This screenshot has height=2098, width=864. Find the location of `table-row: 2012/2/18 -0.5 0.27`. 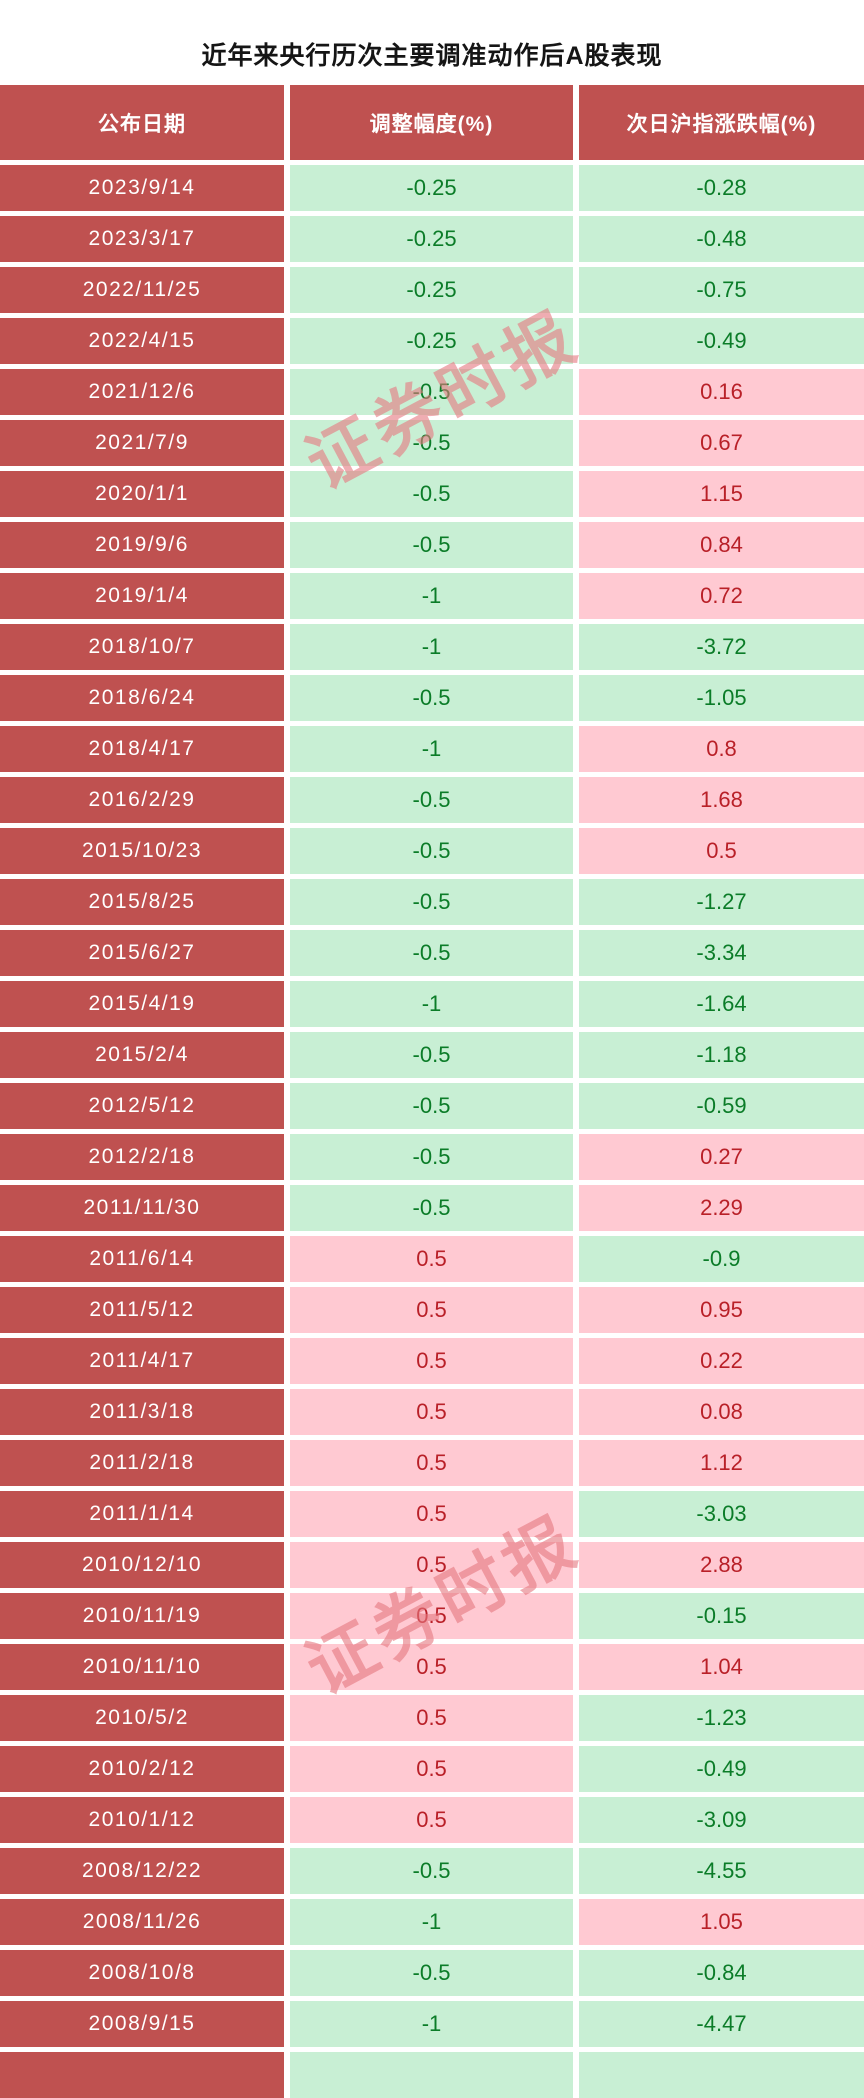

table-row: 2012/2/18 -0.5 0.27 is located at coordinates (432, 1157).